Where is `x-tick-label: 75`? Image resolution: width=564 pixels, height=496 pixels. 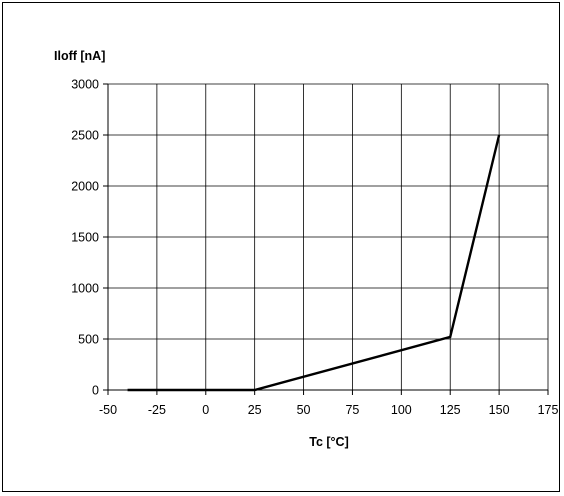 x-tick-label: 75 is located at coordinates (352, 410).